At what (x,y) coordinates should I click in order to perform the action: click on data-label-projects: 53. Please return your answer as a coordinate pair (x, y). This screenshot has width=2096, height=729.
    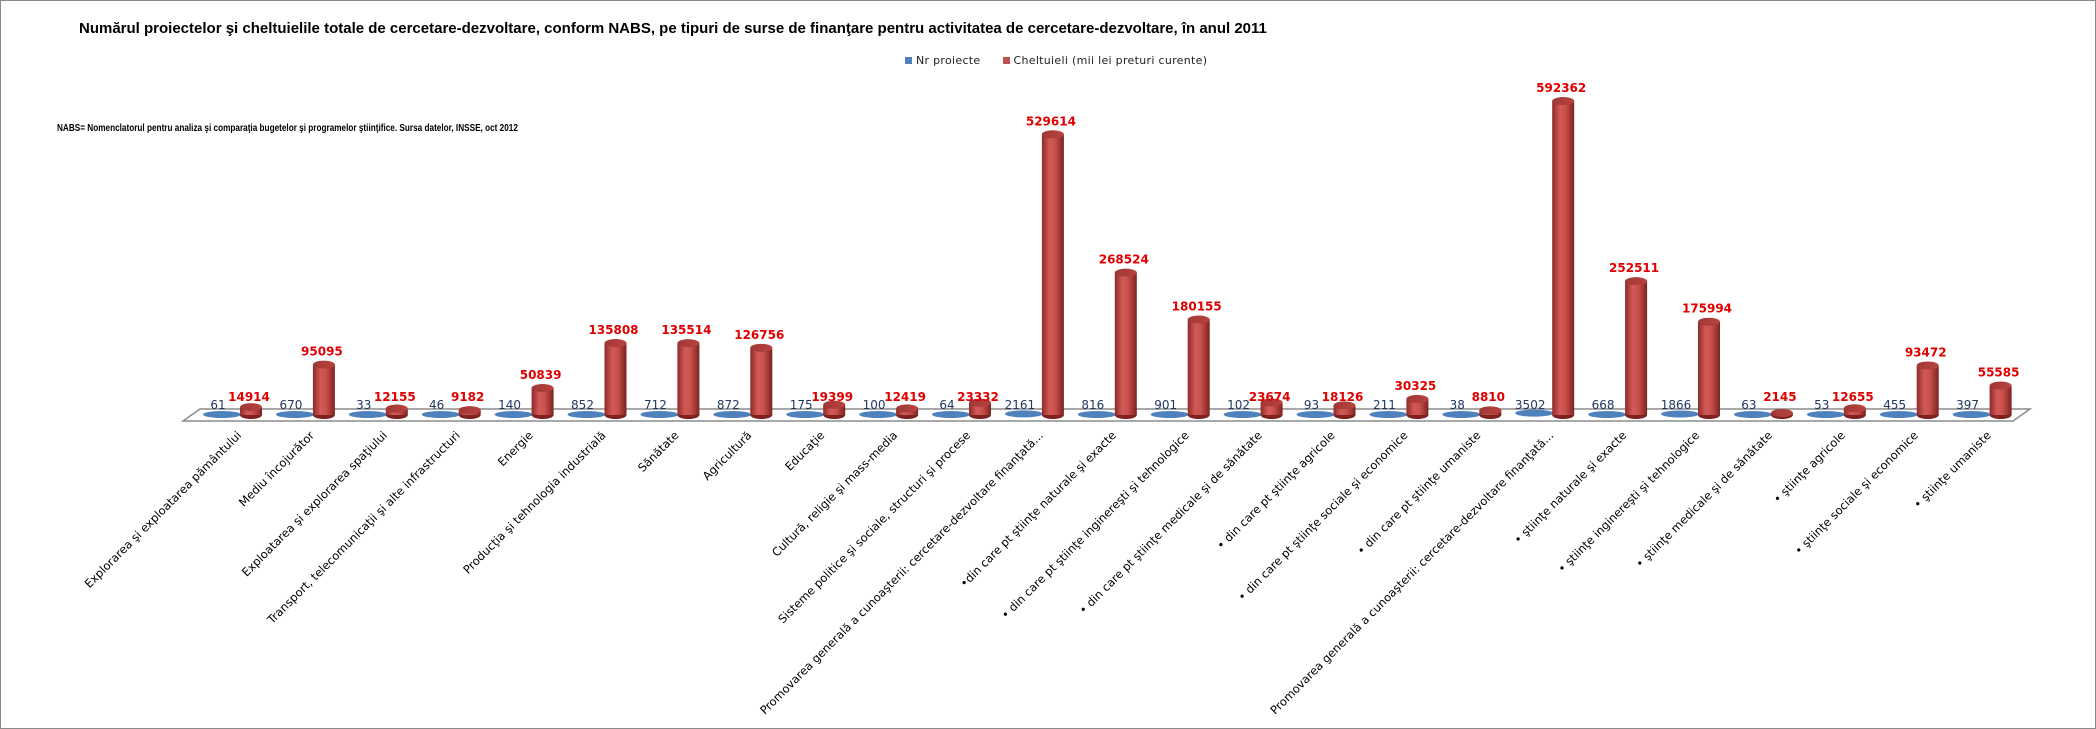
    Looking at the image, I should click on (1821, 405).